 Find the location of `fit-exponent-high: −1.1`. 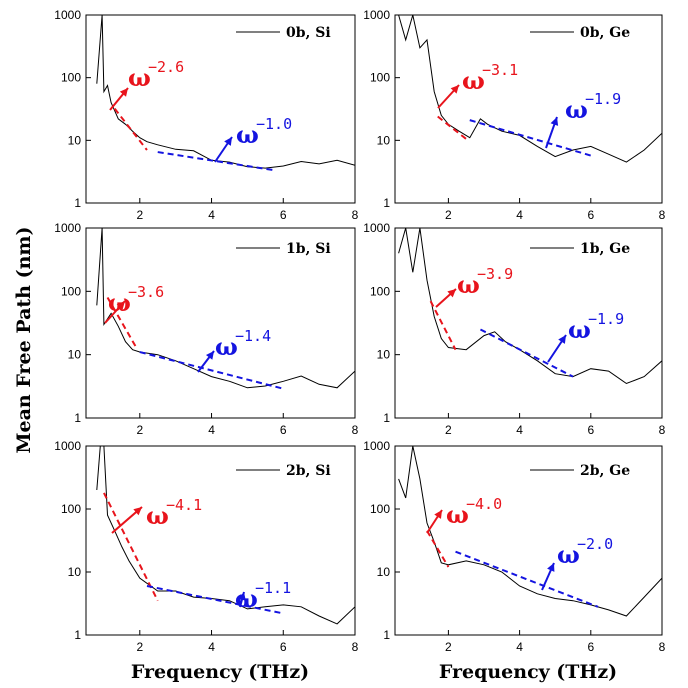

fit-exponent-high: −1.1 is located at coordinates (273, 588).